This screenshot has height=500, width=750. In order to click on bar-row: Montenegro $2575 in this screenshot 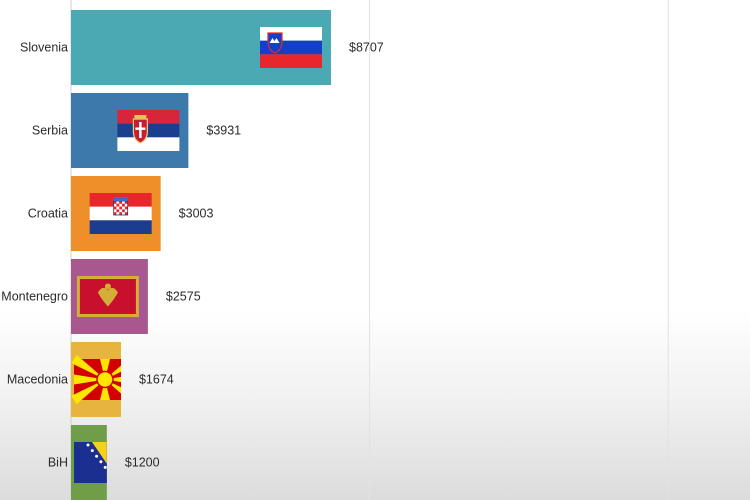, I will do `click(101, 296)`.